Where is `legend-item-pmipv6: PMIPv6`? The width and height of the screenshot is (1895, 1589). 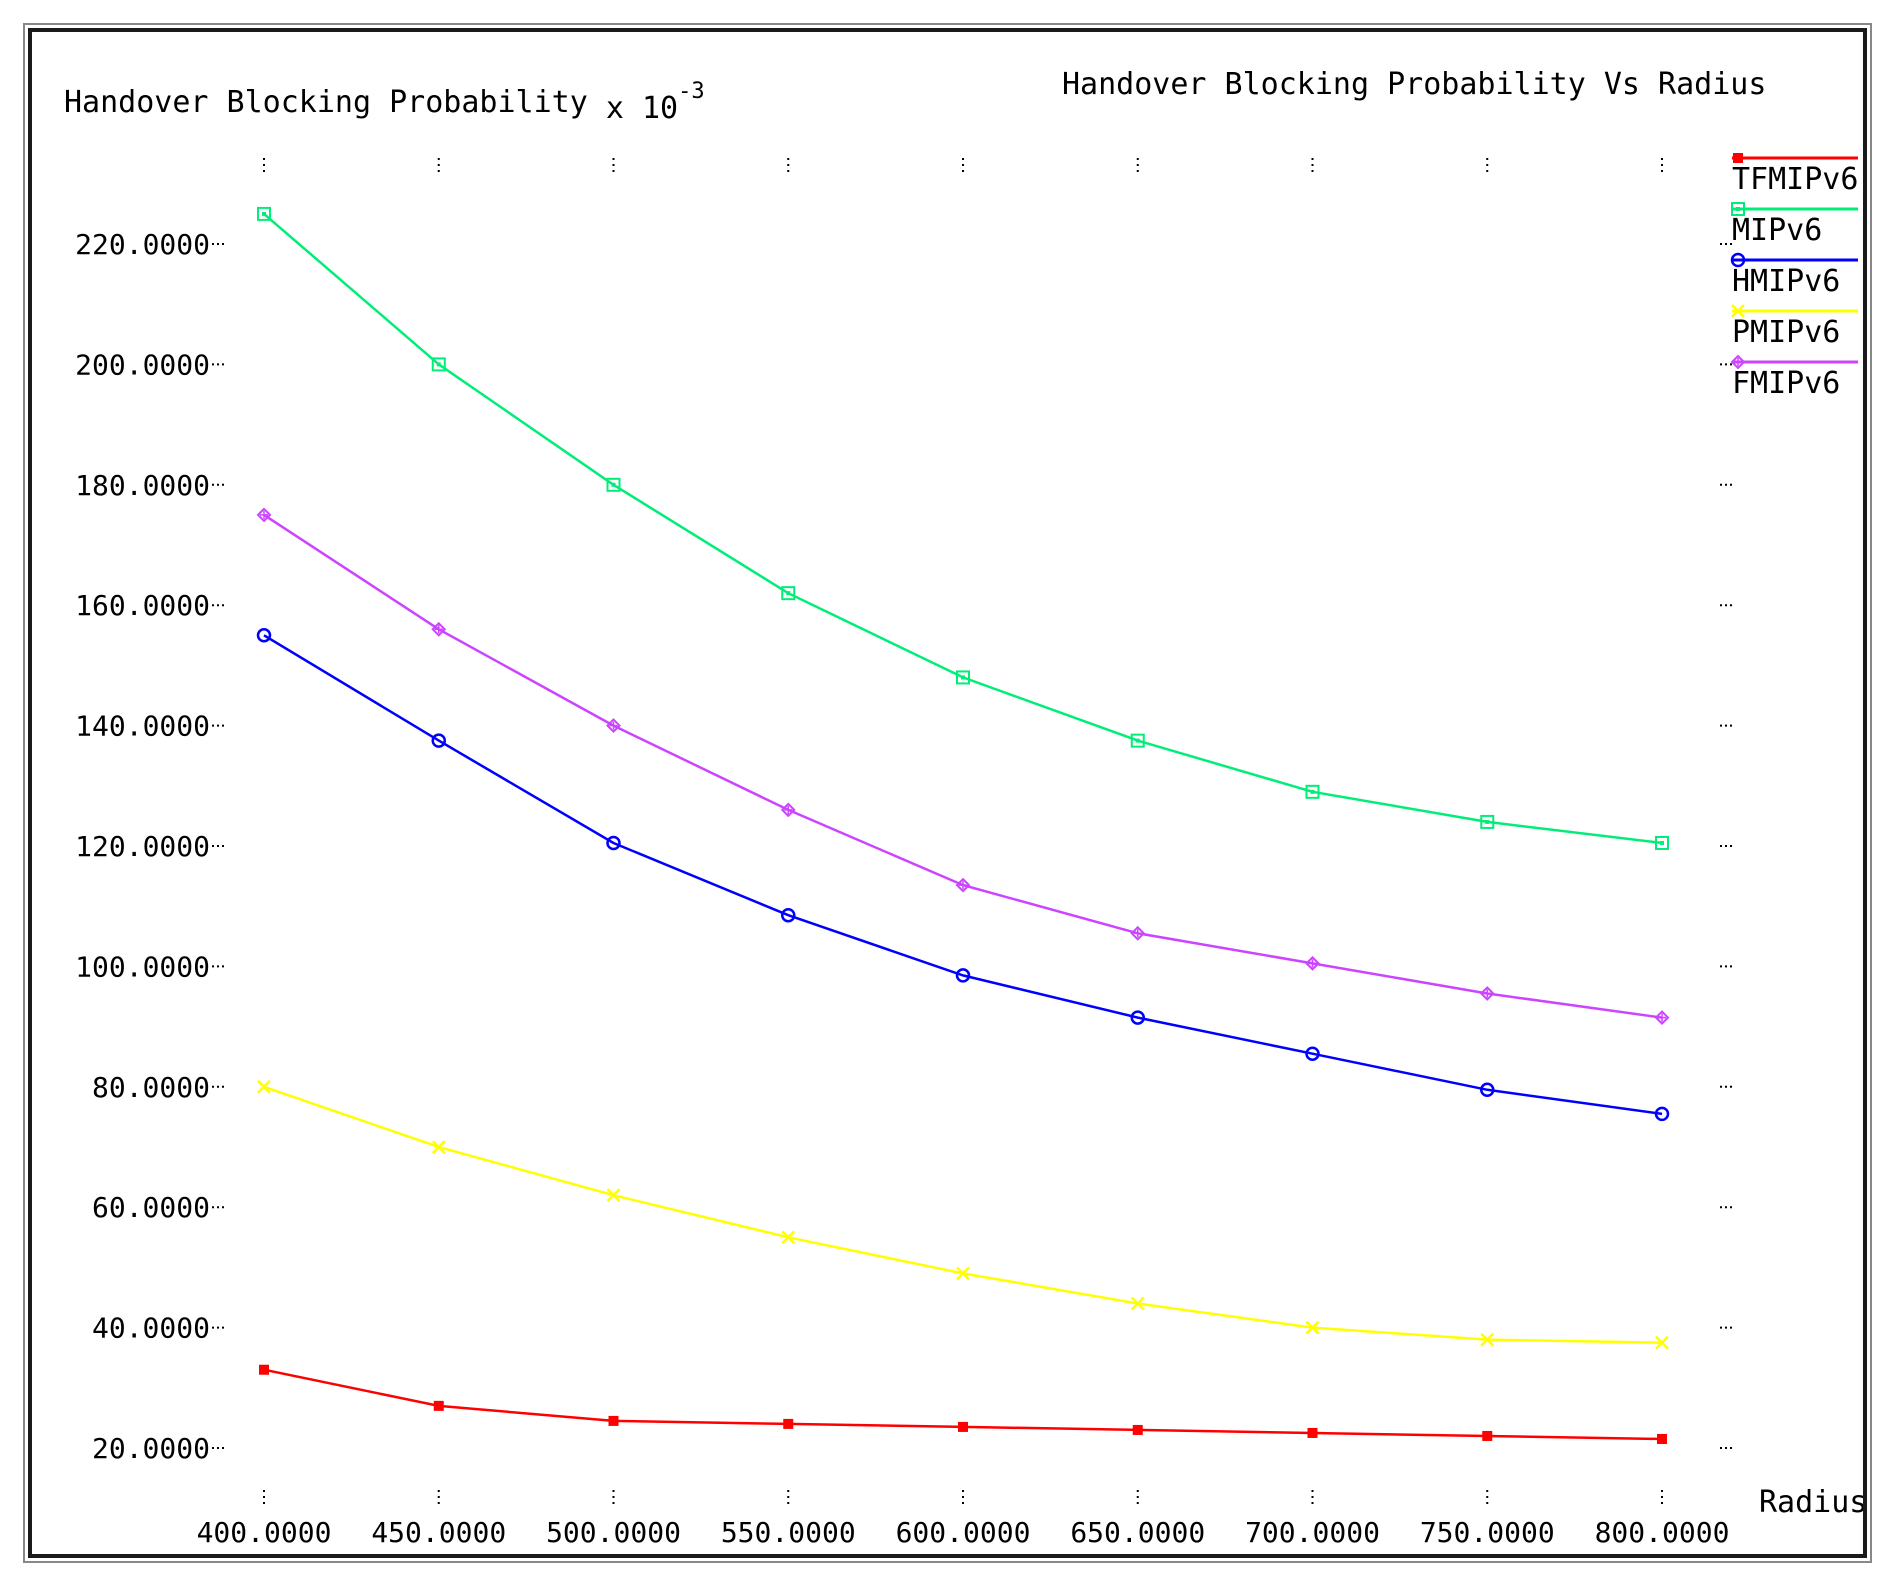 legend-item-pmipv6: PMIPv6 is located at coordinates (1794, 327).